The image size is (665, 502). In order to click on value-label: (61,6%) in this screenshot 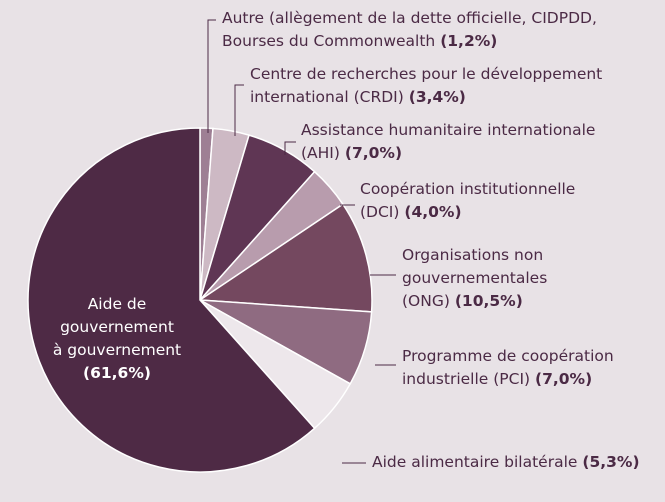, I will do `click(117, 373)`.